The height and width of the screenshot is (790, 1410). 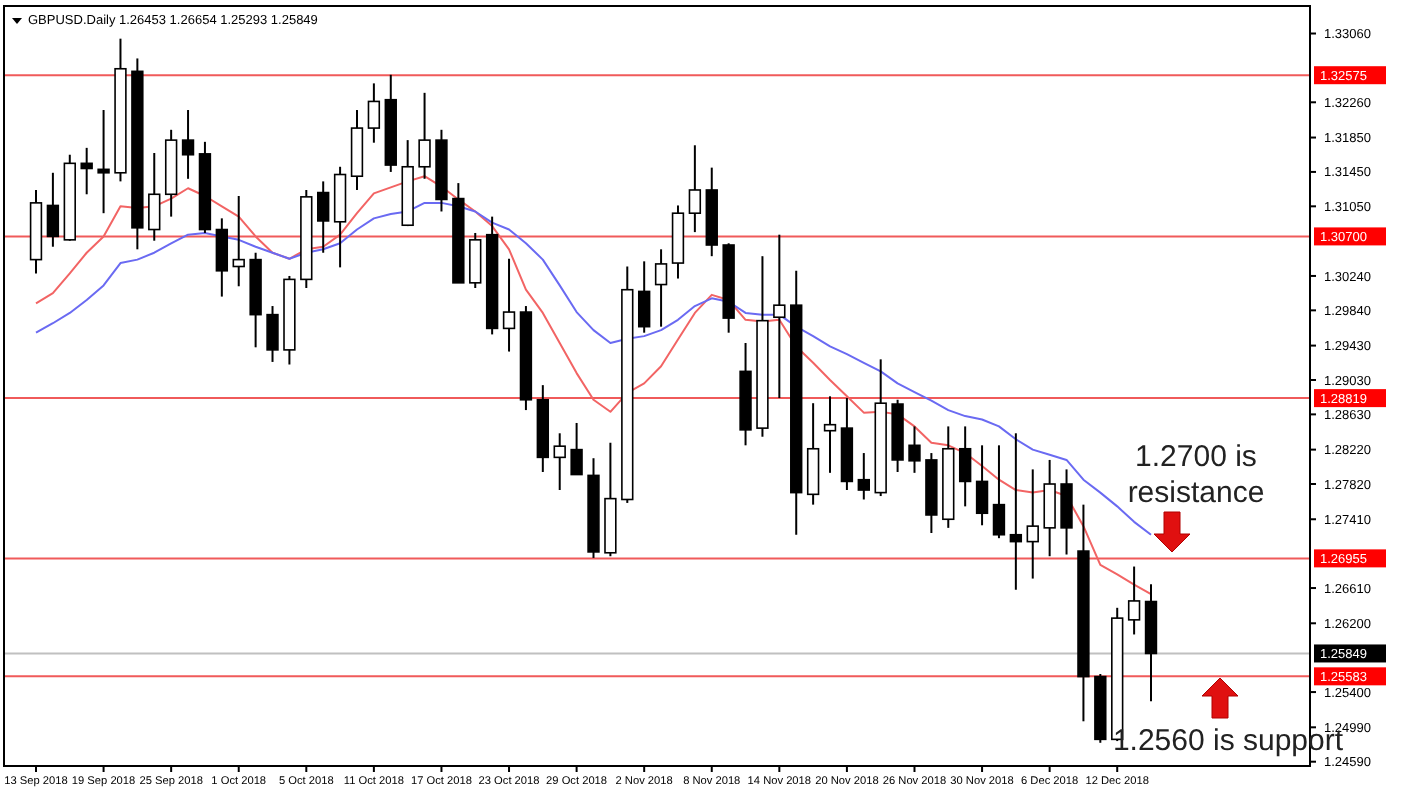 What do you see at coordinates (1196, 475) in the screenshot?
I see `annotation: 1.2700 is resistance` at bounding box center [1196, 475].